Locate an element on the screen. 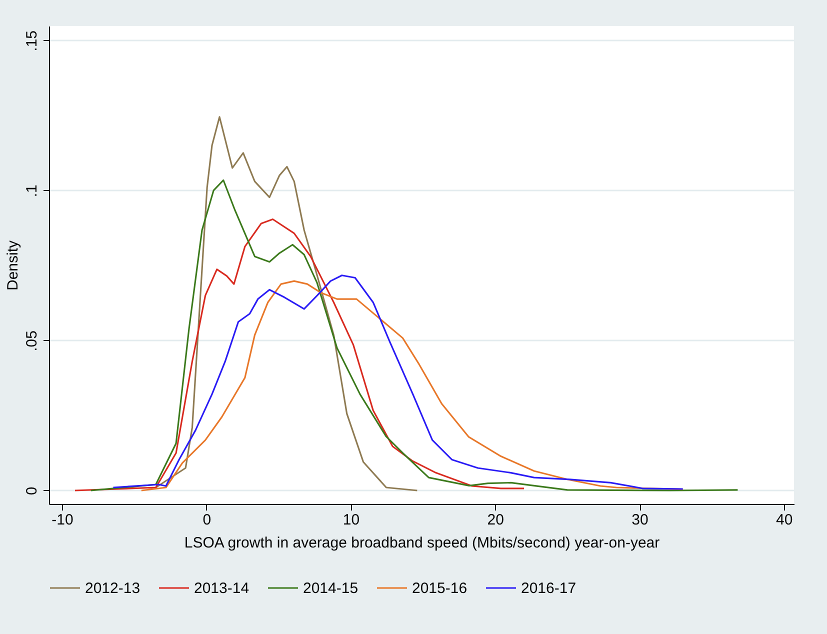 The height and width of the screenshot is (634, 827). legend-label: 2015-16 is located at coordinates (440, 588).